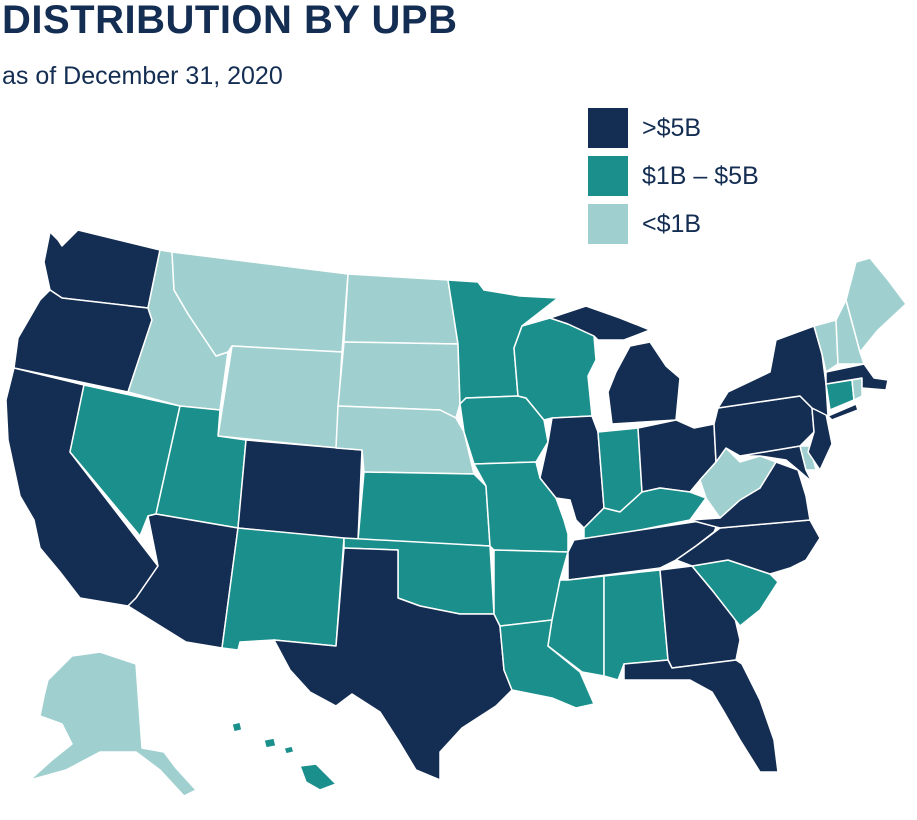 The width and height of the screenshot is (917, 820). What do you see at coordinates (284, 756) in the screenshot?
I see `state-hi` at bounding box center [284, 756].